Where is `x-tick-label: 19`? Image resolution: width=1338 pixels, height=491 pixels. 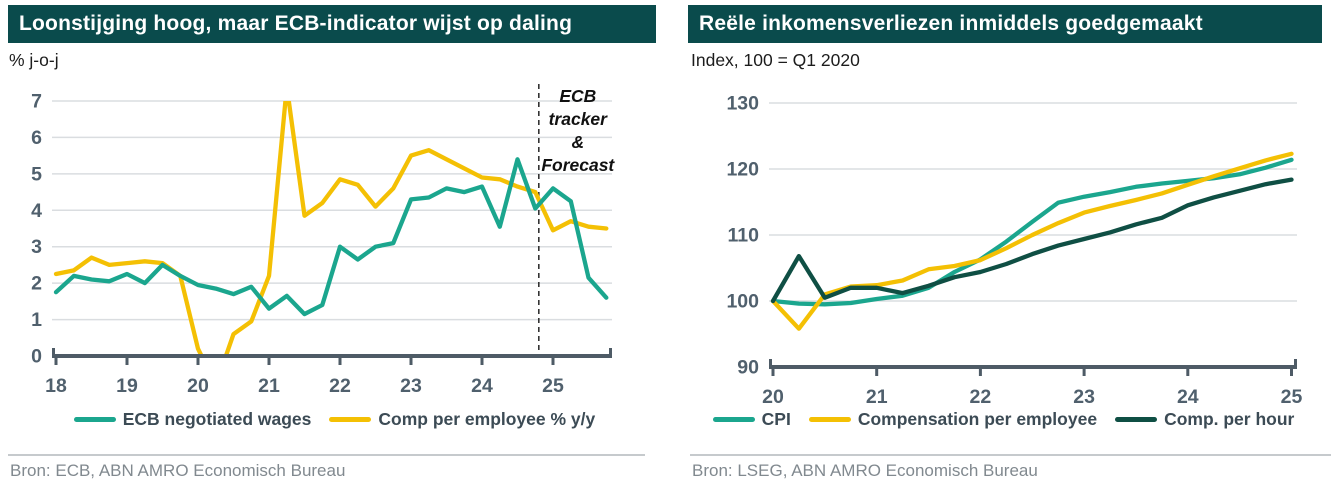 x-tick-label: 19 is located at coordinates (127, 386).